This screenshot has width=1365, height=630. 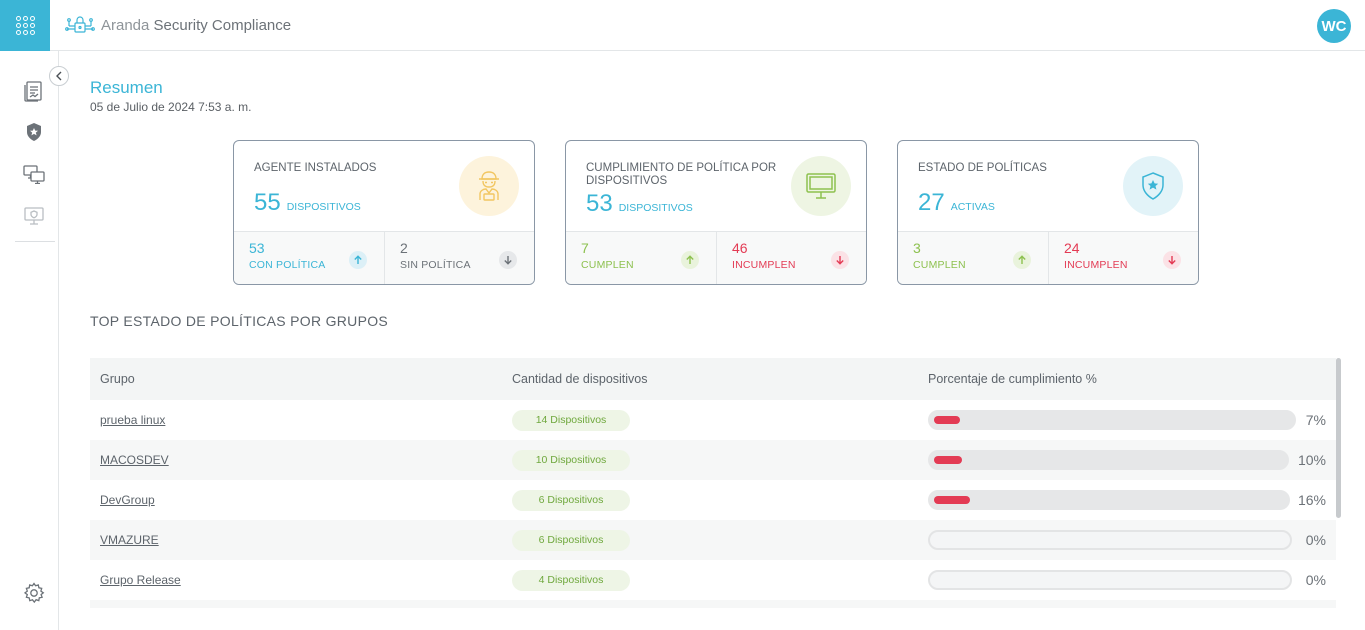 I want to click on card-breakdown-compliant: 7 CUMPLEN, so click(x=641, y=258).